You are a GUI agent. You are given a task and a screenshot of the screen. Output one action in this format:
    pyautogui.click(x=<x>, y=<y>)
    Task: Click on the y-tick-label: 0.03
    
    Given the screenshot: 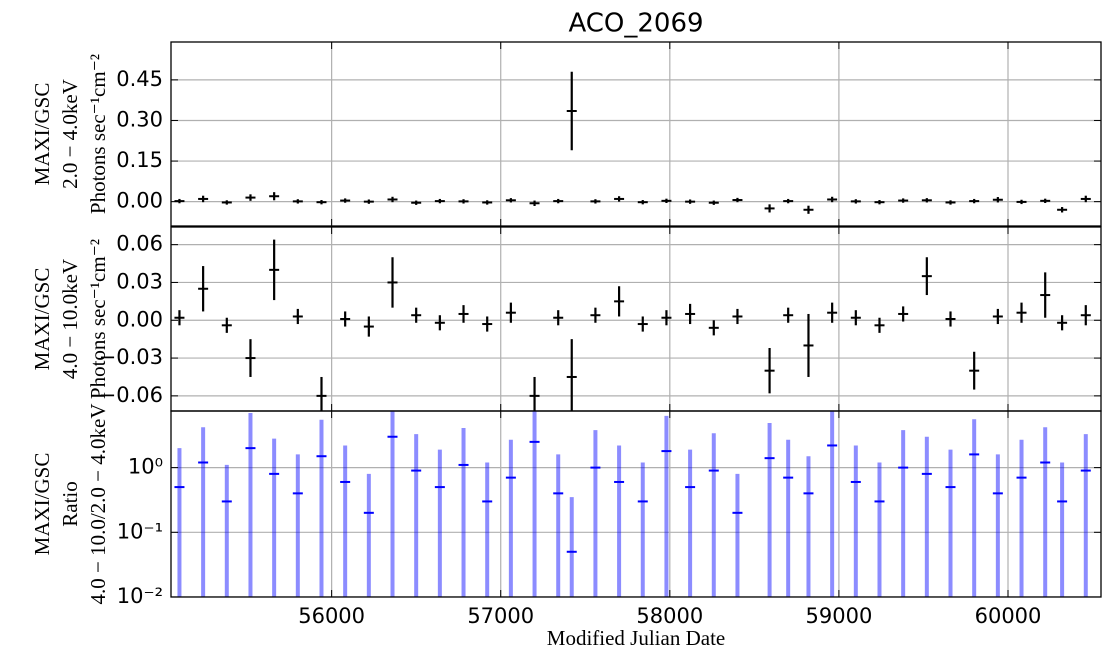 What is the action you would take?
    pyautogui.click(x=139, y=281)
    